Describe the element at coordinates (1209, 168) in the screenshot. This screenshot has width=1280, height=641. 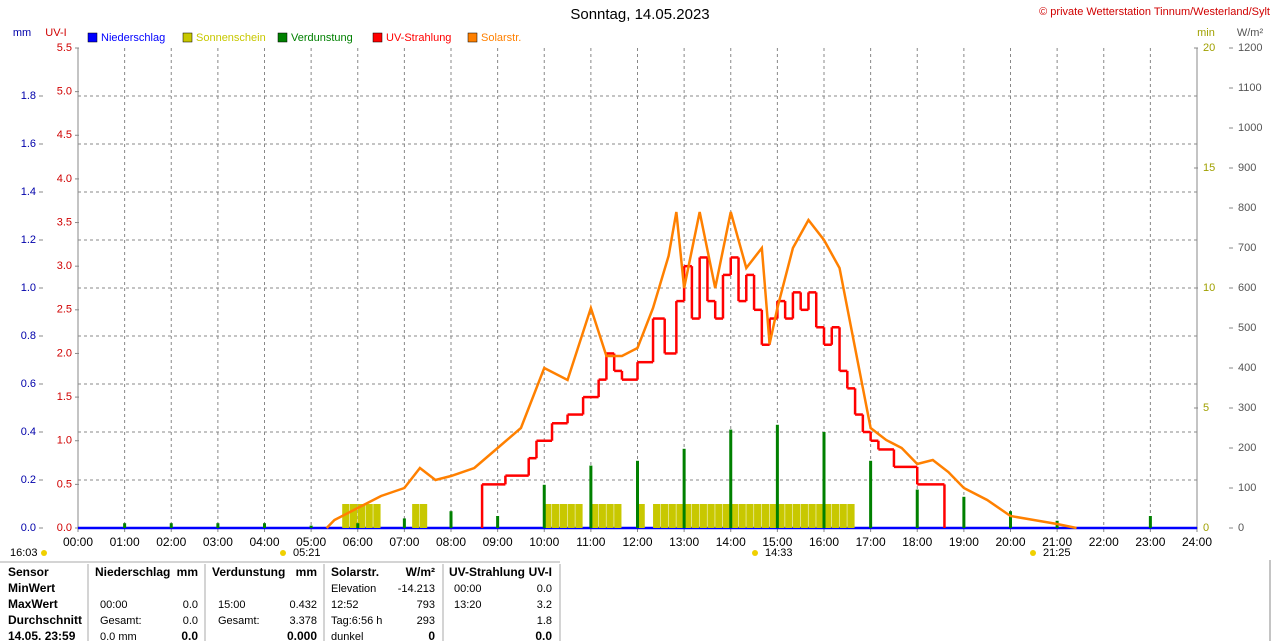
I see `y-tick-label: 15` at that location.